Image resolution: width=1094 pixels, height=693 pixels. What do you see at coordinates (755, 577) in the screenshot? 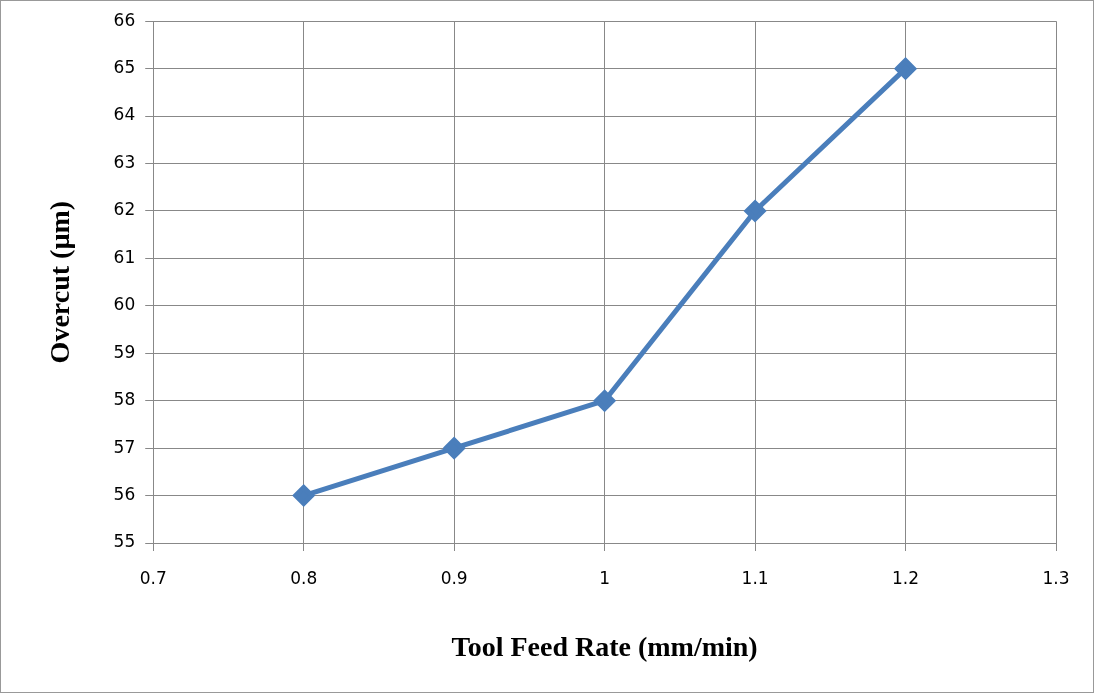
I see `x-tick-label: 1.1` at bounding box center [755, 577].